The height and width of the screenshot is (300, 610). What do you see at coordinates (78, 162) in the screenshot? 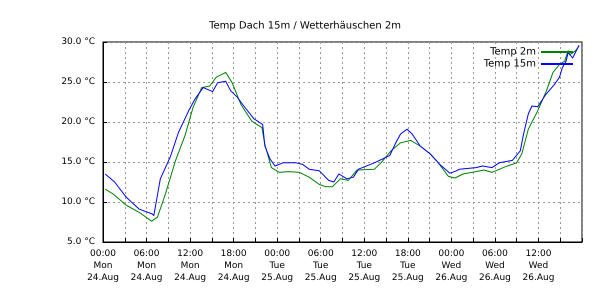
I see `y-tick-label: 15.0 °C` at bounding box center [78, 162].